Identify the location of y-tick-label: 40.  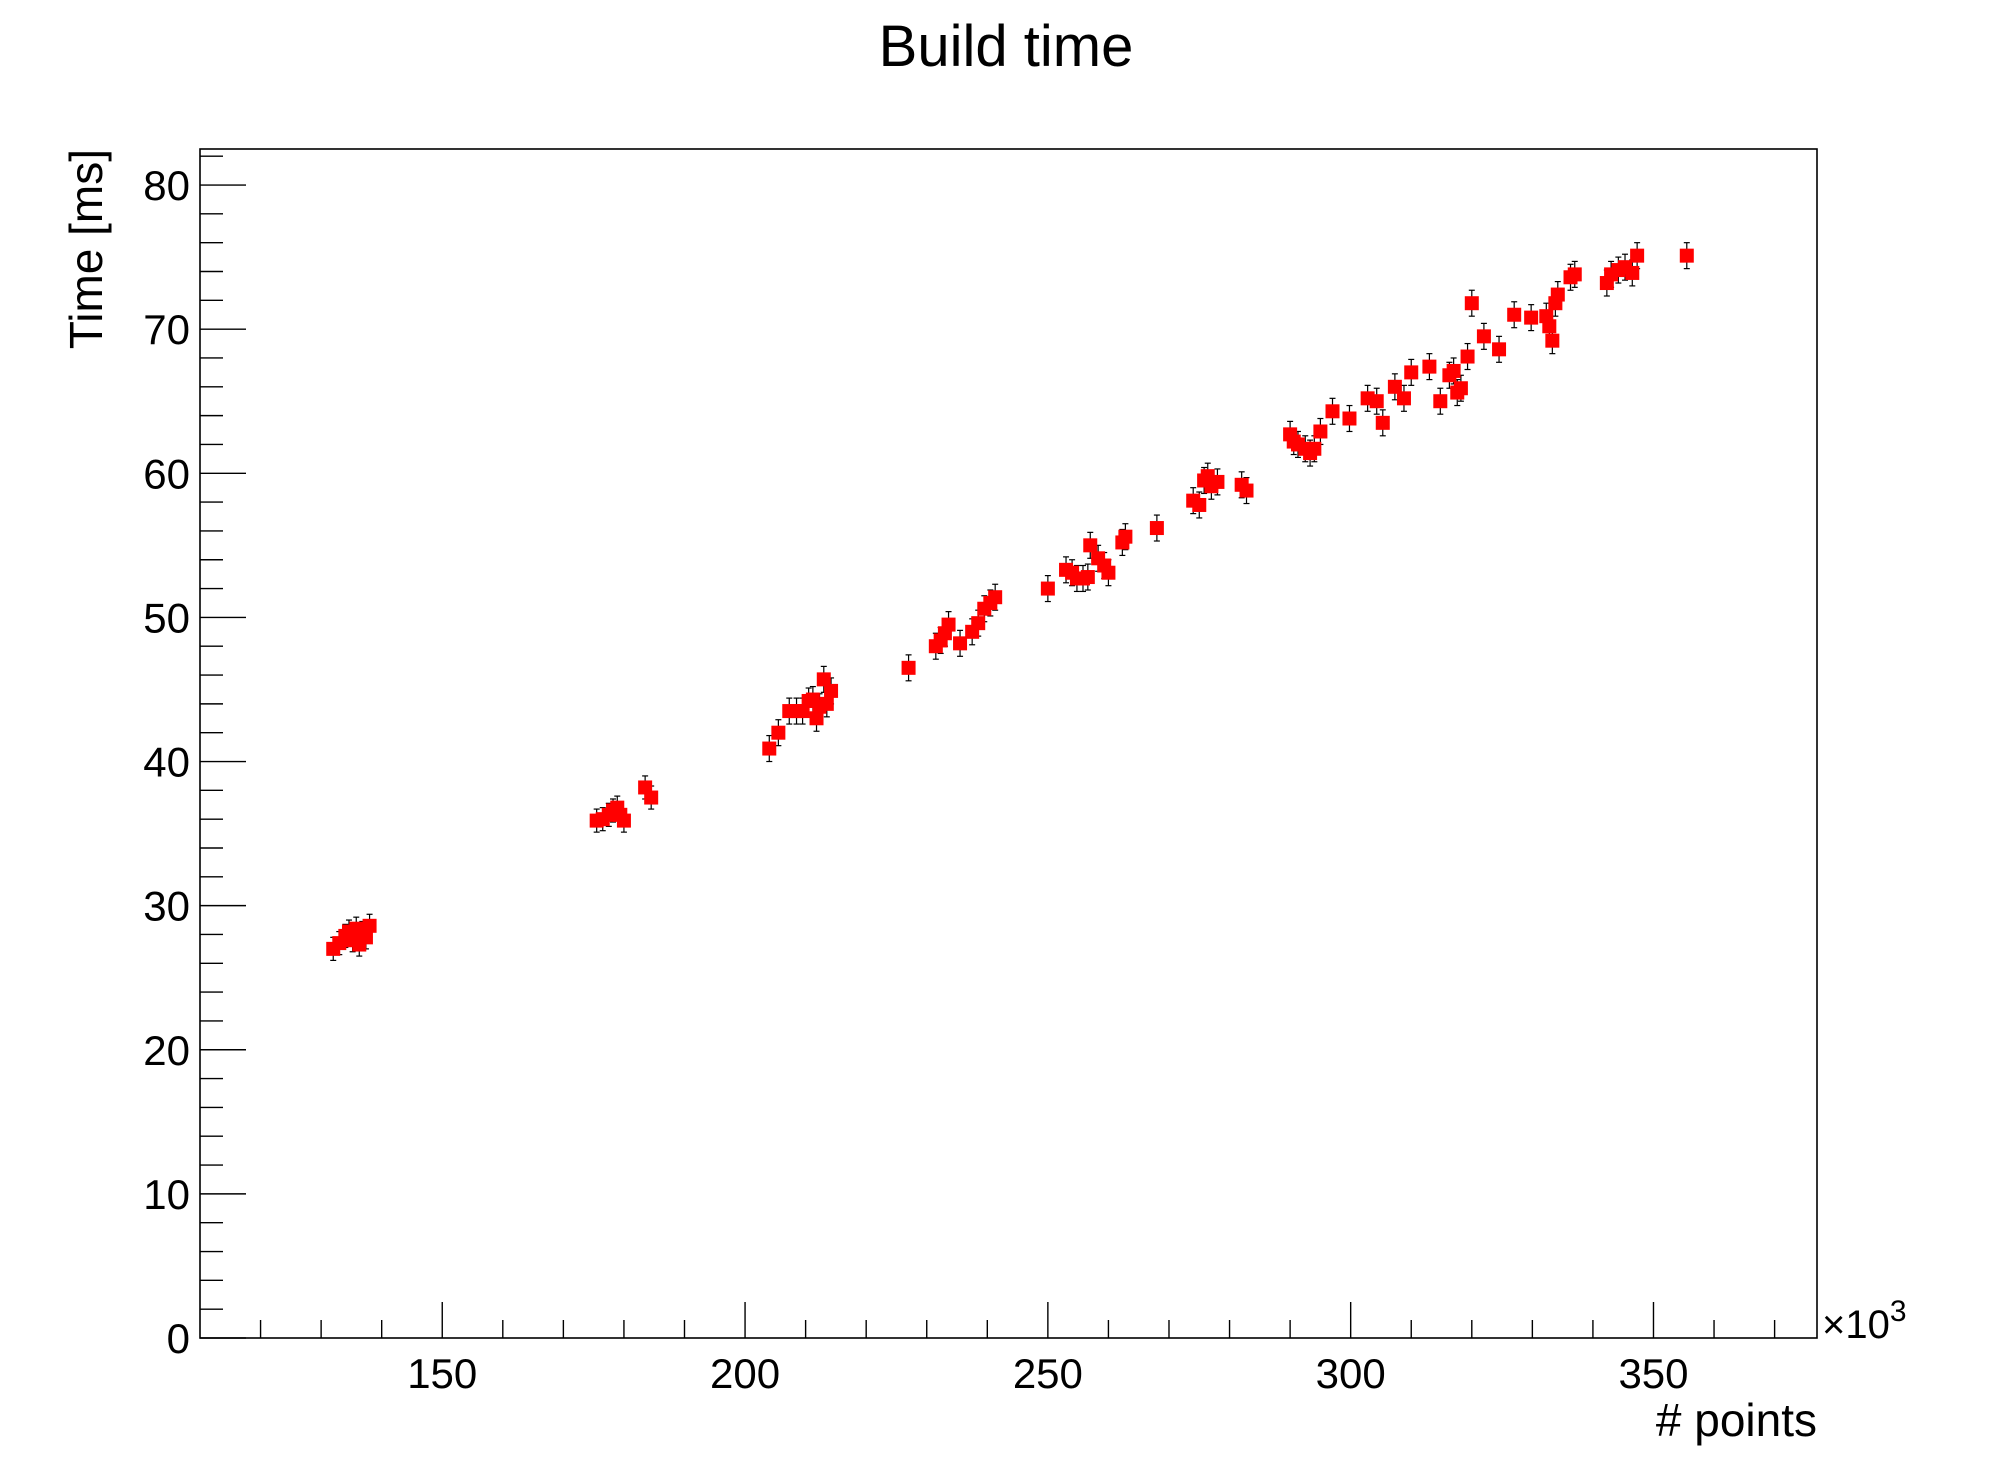
(166, 762).